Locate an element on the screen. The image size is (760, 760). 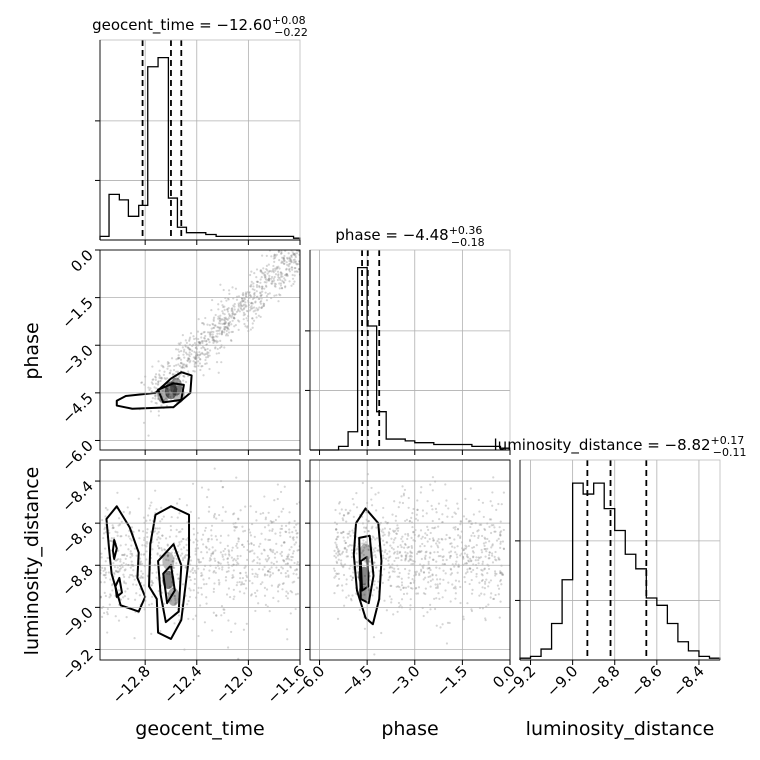
hist-geocent-time-panel: geocent_time = −12.60+0.08 −0.22 is located at coordinates (200, 129).